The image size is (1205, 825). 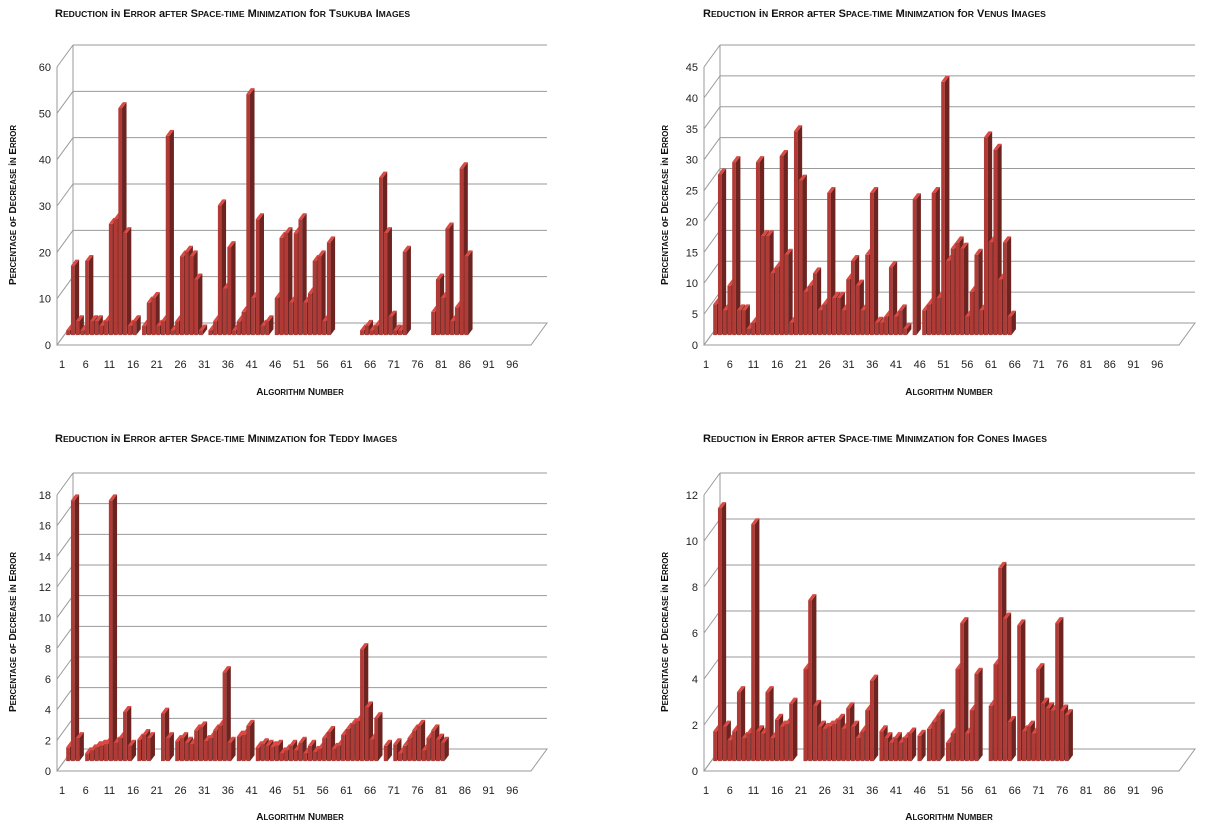 I want to click on y-tick-label: 35, so click(x=692, y=130).